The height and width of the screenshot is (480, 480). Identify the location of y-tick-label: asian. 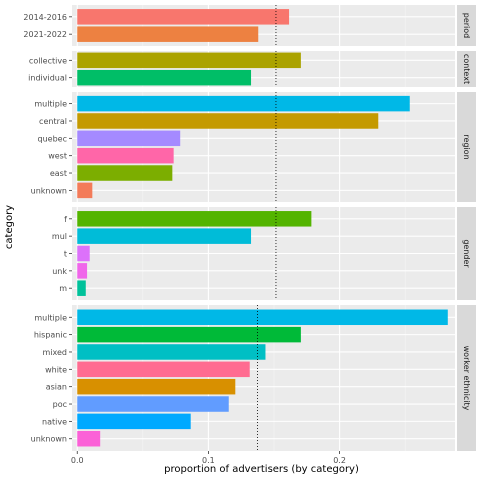
(56, 387).